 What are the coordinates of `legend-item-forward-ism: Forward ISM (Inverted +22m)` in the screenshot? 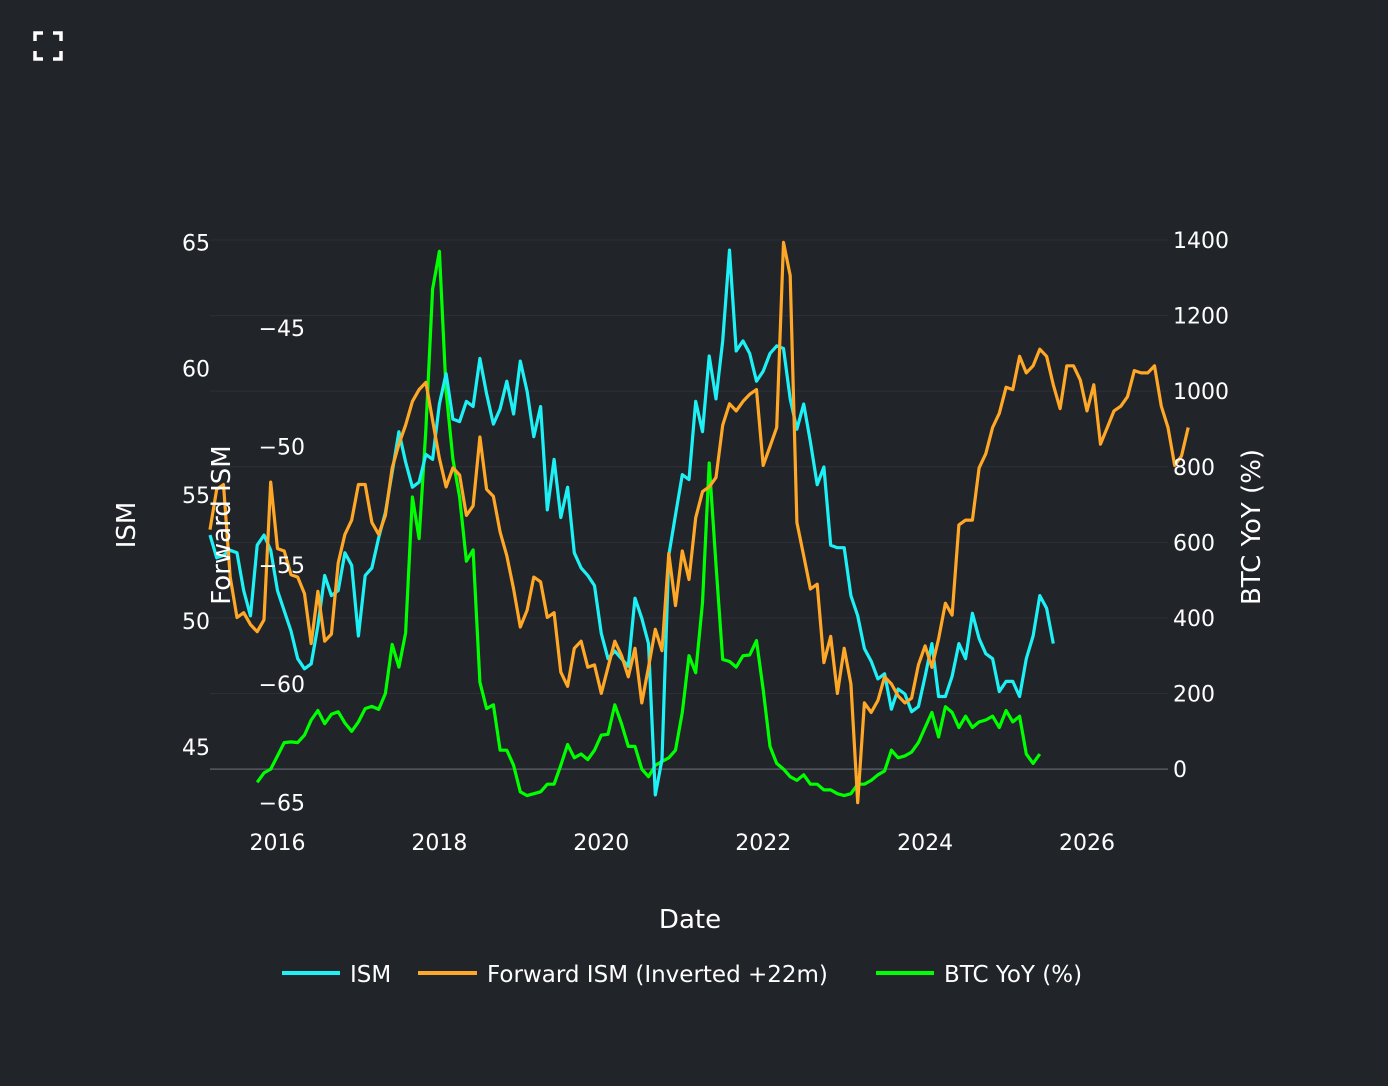 It's located at (623, 975).